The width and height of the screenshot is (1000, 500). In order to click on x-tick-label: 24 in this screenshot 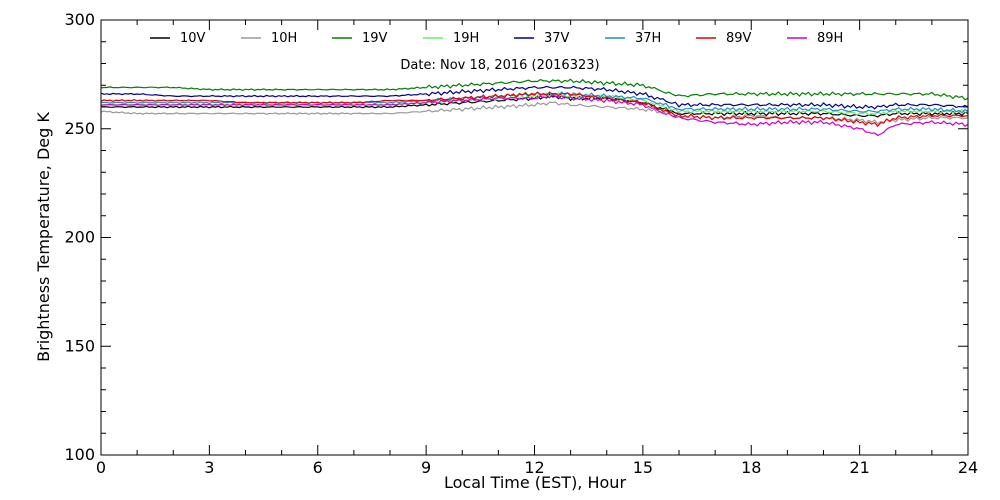, I will do `click(968, 467)`.